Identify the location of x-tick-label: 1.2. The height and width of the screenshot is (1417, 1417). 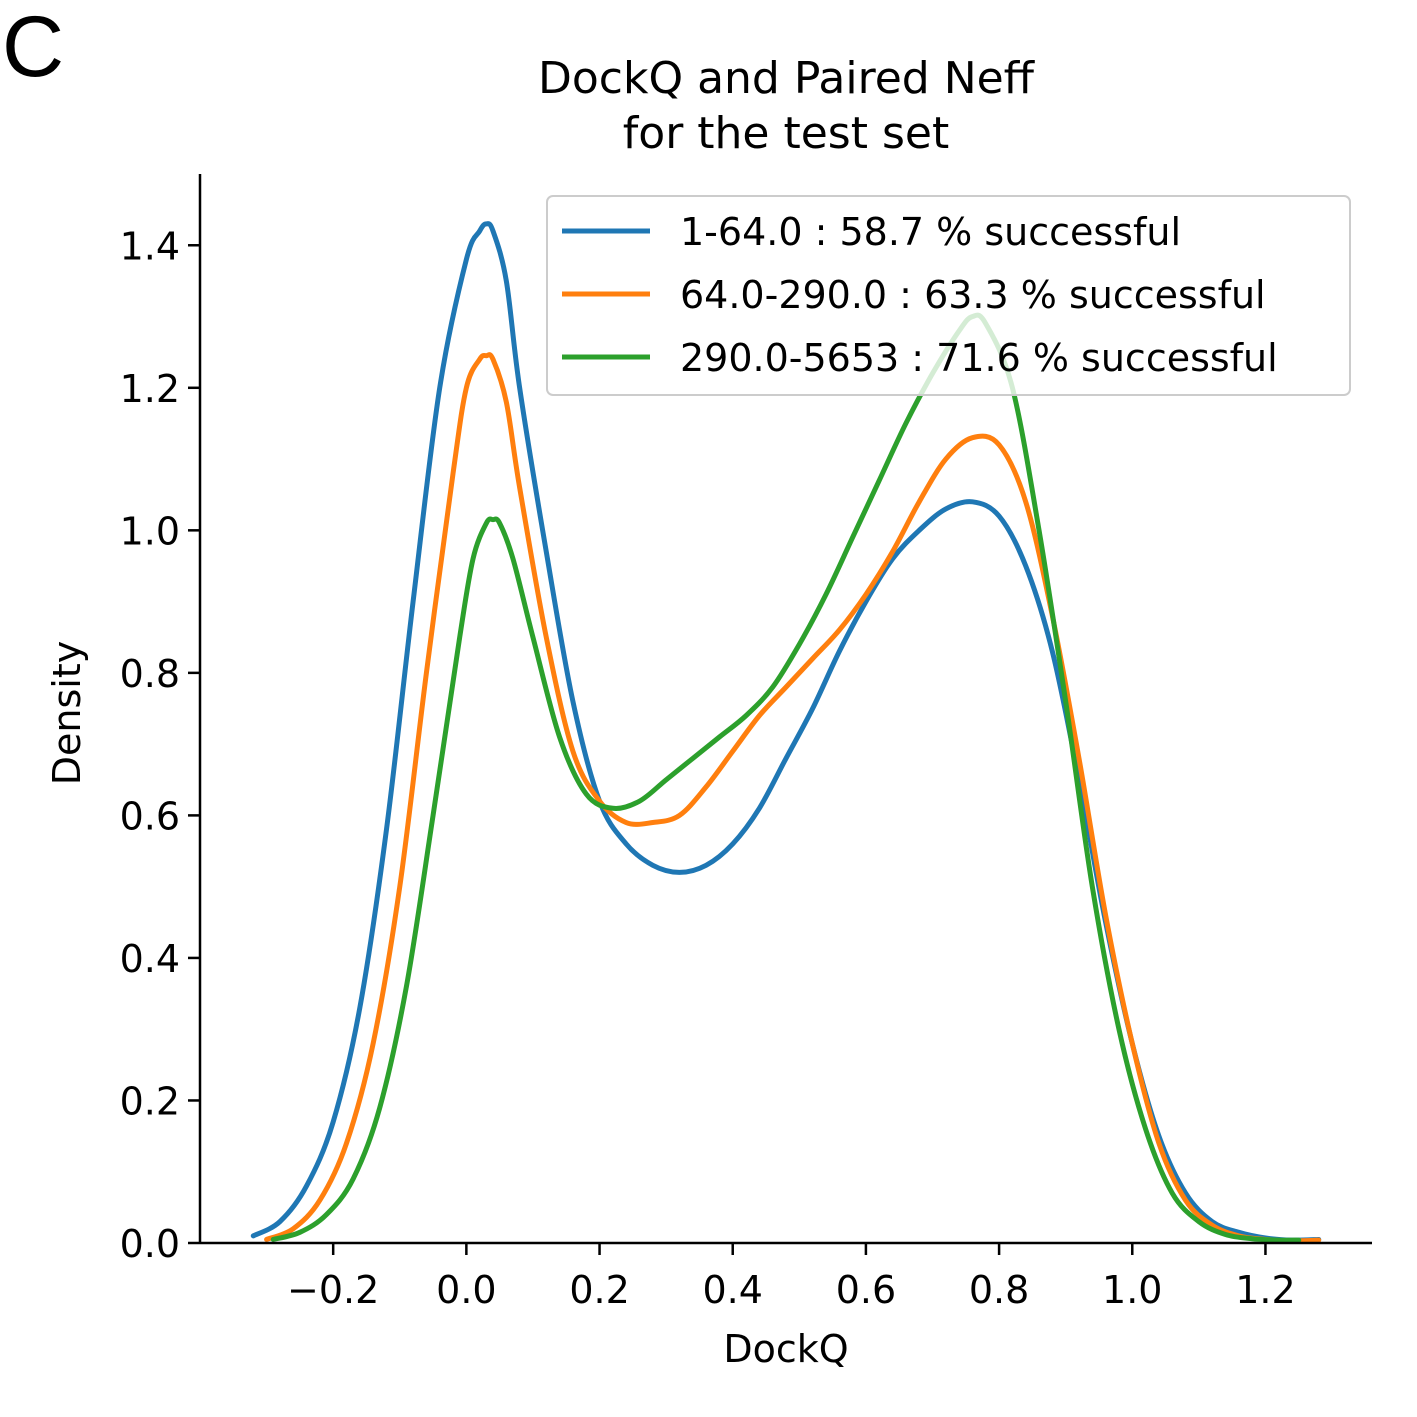
(1265, 1290).